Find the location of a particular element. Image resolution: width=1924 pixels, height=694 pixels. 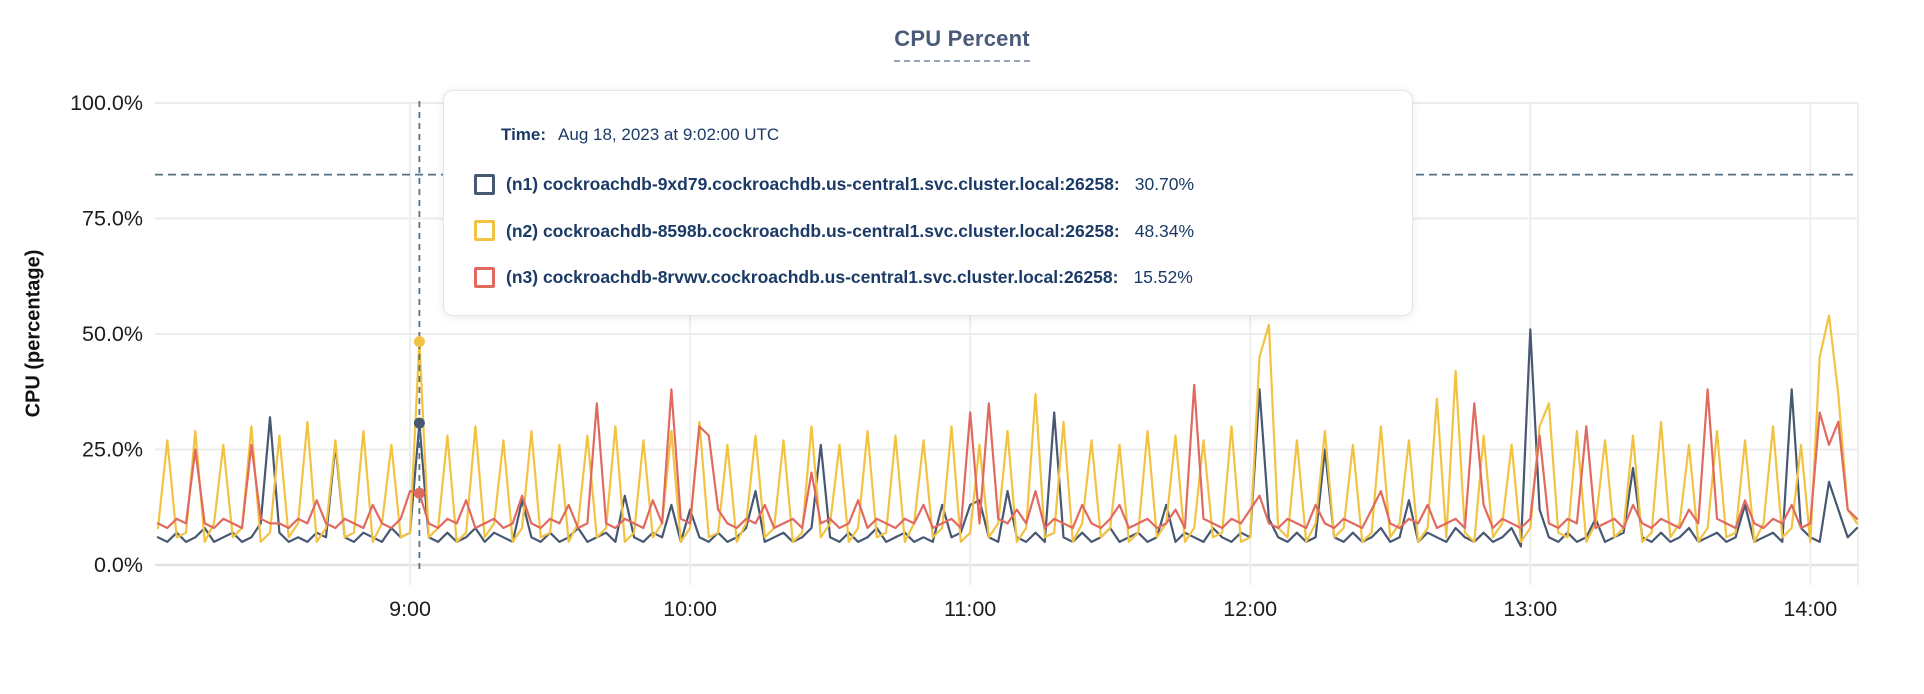

chart-title: CPU Percent is located at coordinates (962, 44).